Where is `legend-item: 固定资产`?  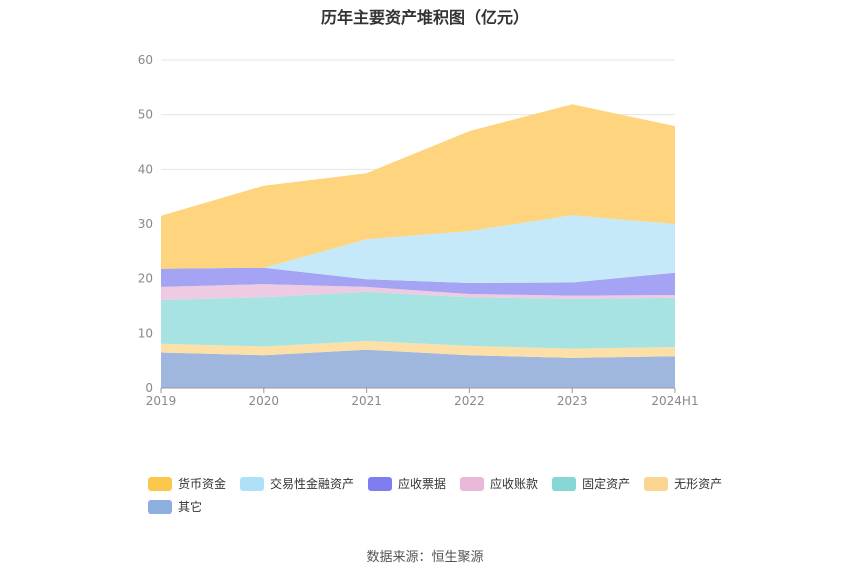
legend-item: 固定资产 is located at coordinates (591, 483).